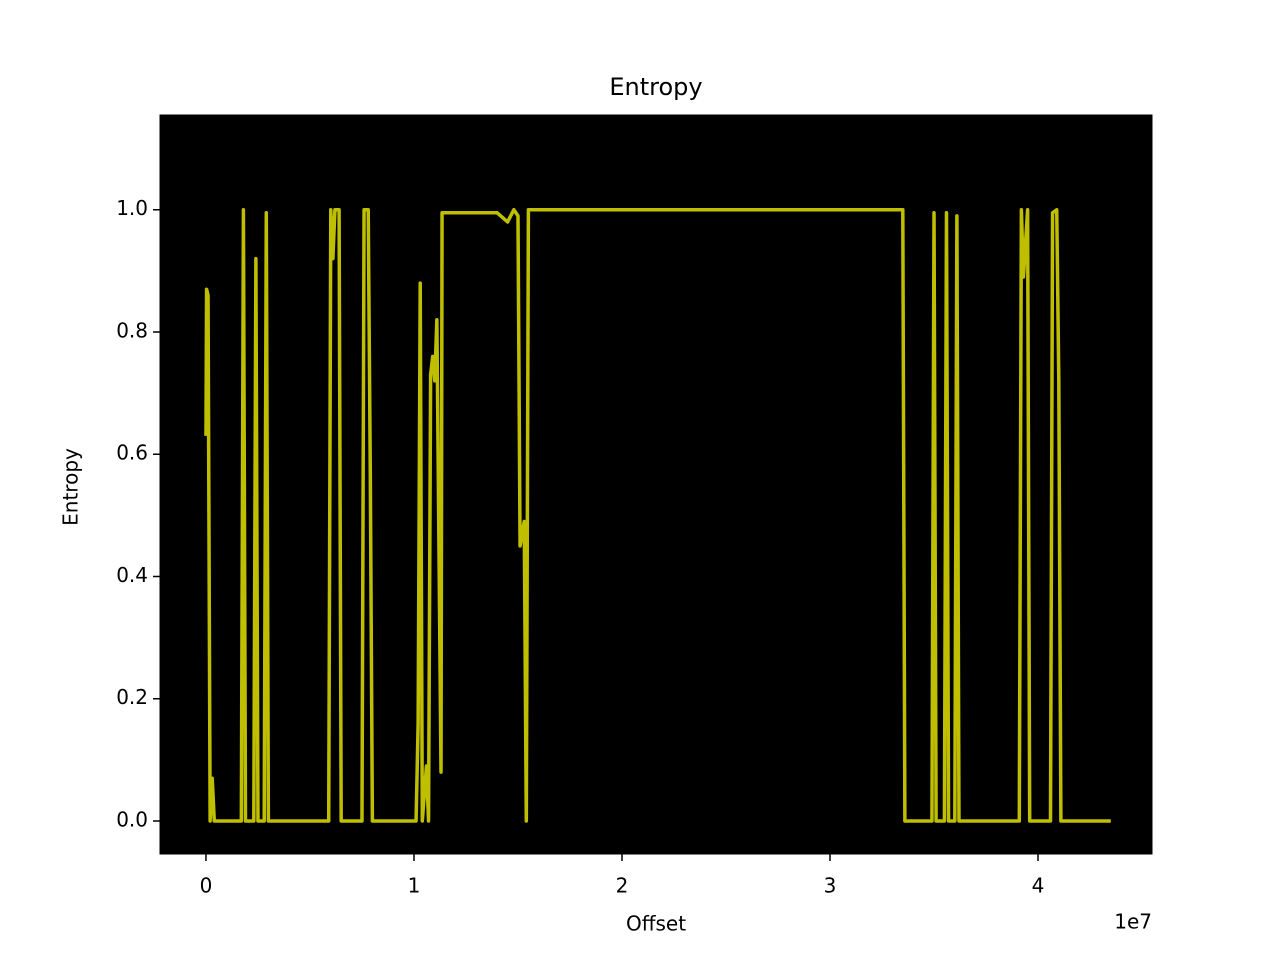 This screenshot has height=960, width=1280. What do you see at coordinates (132, 575) in the screenshot?
I see `y-tick-label: 0.4` at bounding box center [132, 575].